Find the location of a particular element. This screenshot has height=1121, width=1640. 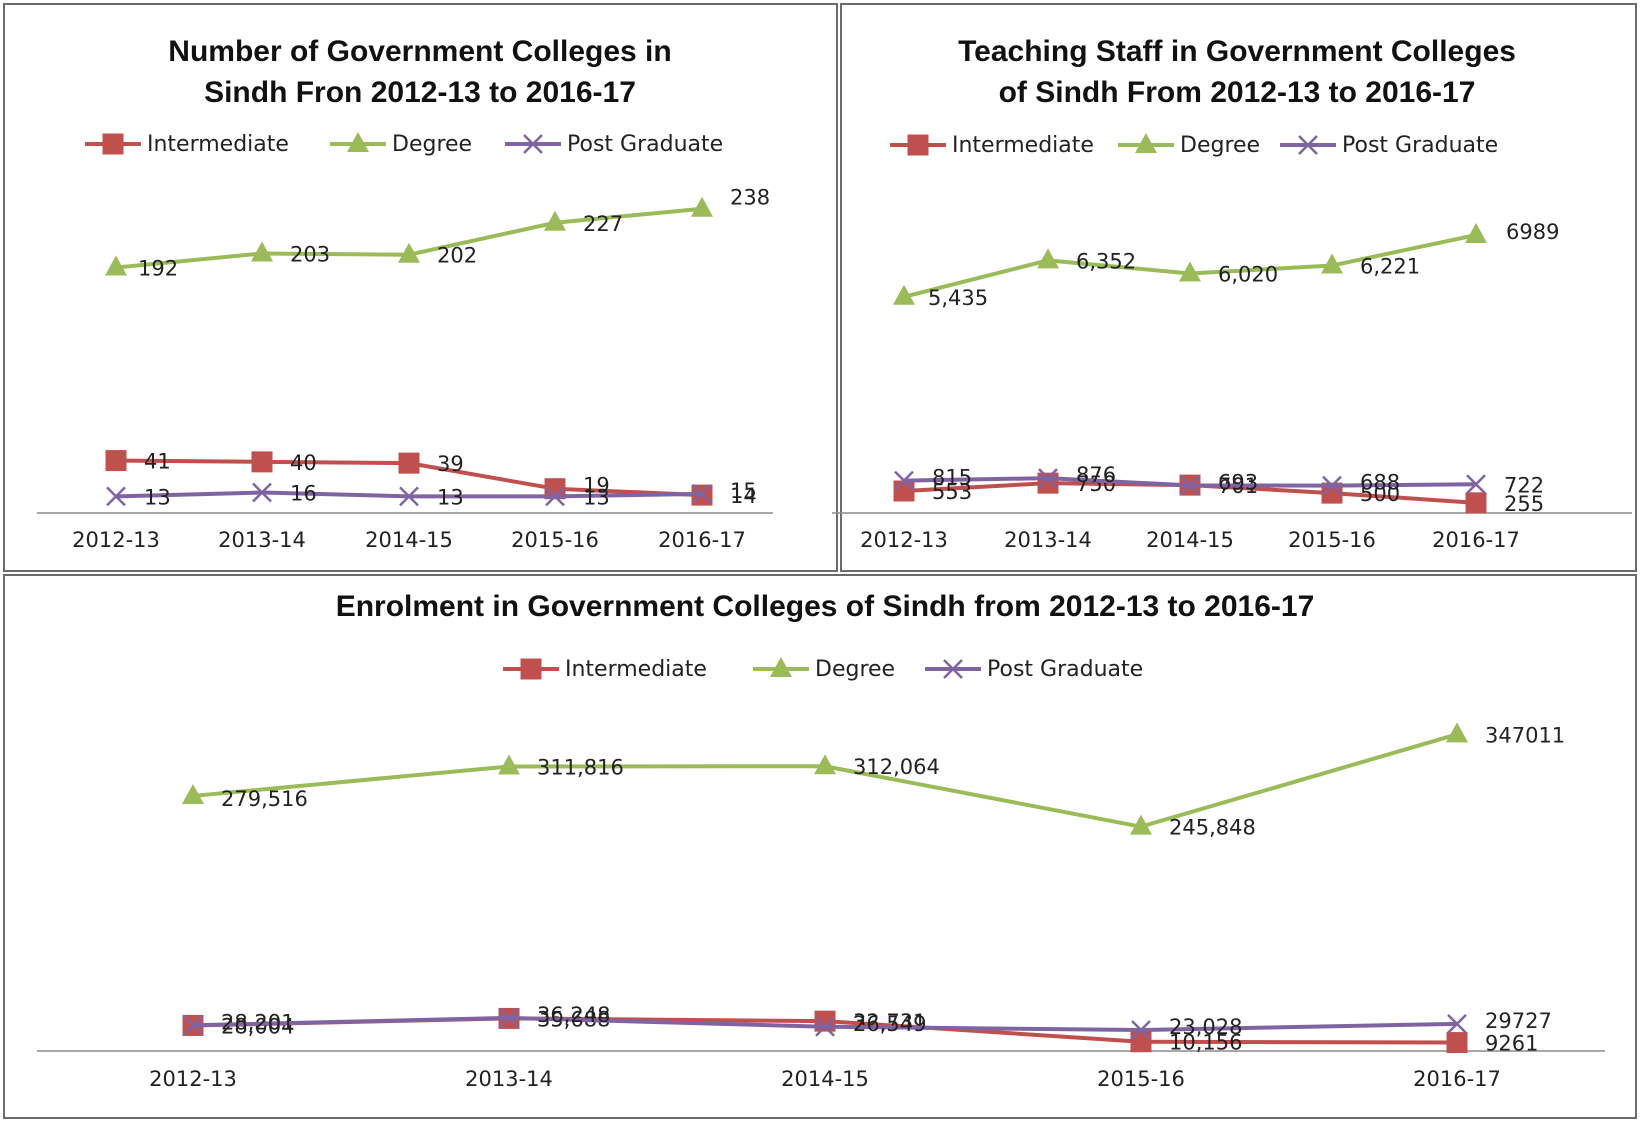

data-label-post-graduate-1: 876 is located at coordinates (1096, 475).